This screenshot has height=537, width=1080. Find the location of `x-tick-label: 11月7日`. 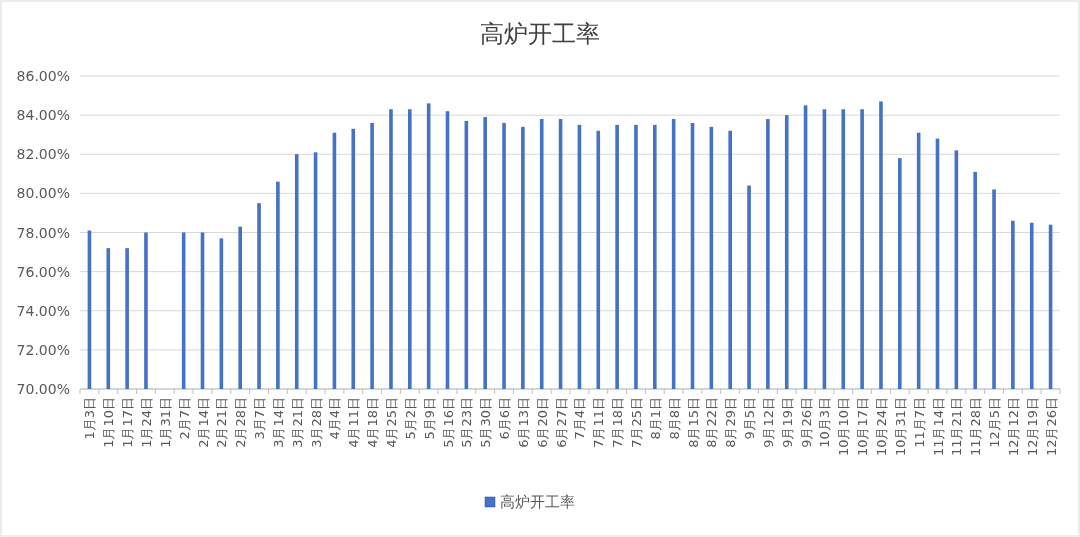

x-tick-label: 11月7日 is located at coordinates (919, 422).